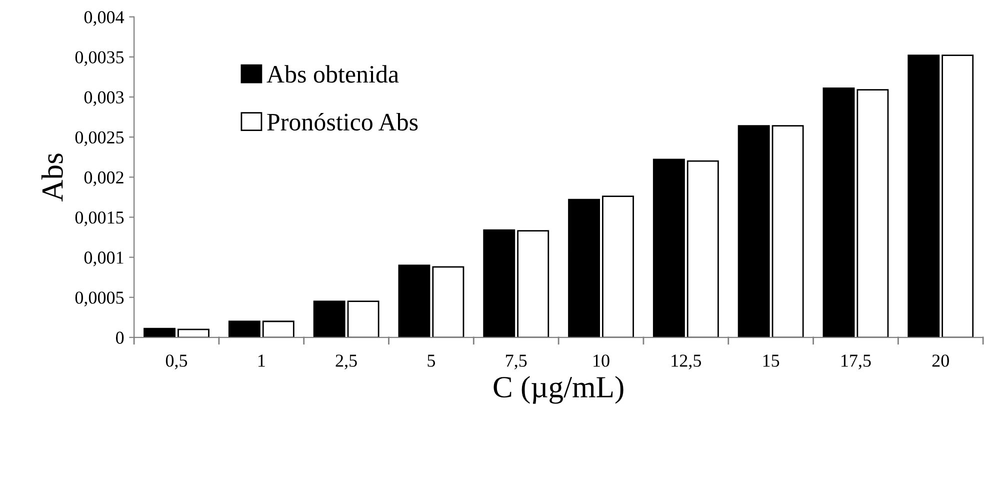 This screenshot has width=993, height=482. Describe the element at coordinates (261, 360) in the screenshot. I see `x-tick-label: 1` at that location.